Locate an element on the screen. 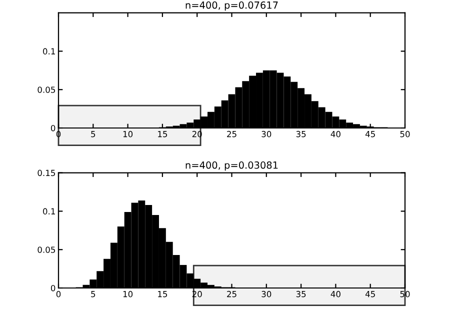  chart-title: n=400, p=0.07617 is located at coordinates (232, 6).